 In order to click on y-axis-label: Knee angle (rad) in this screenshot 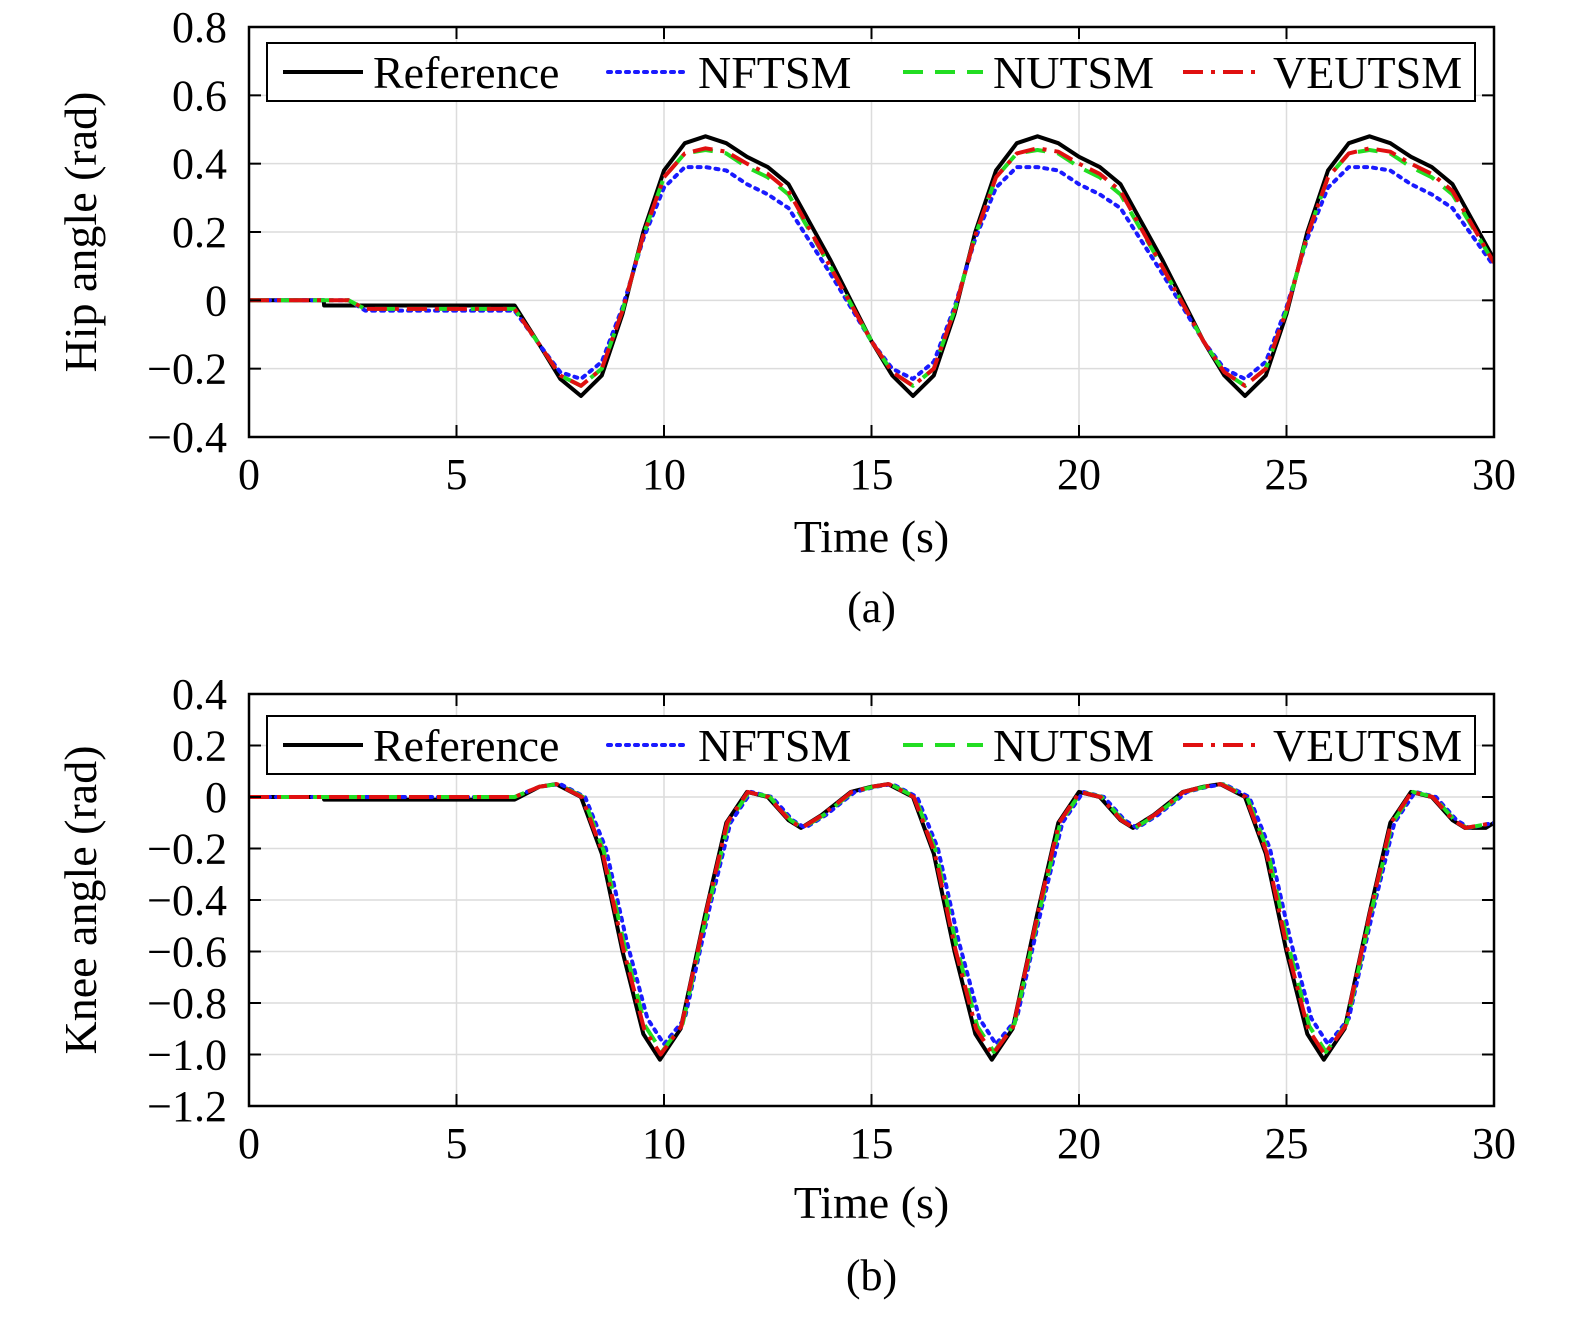, I will do `click(80, 899)`.